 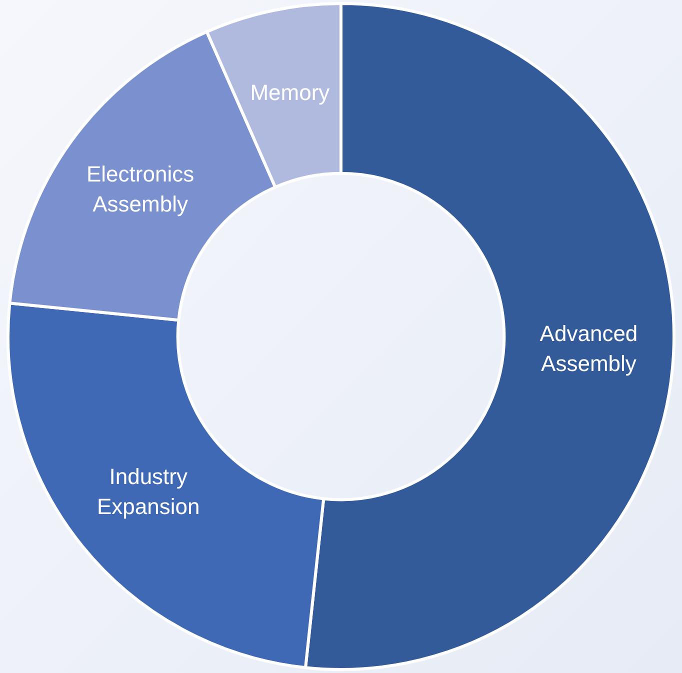 I want to click on slice-label: Memory, so click(x=290, y=92).